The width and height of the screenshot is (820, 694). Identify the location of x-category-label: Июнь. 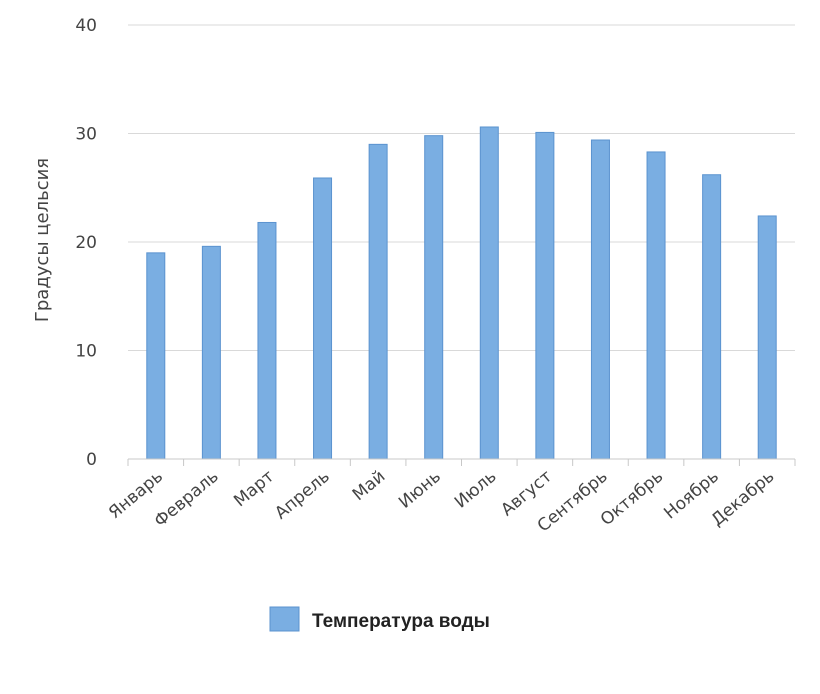
(420, 490).